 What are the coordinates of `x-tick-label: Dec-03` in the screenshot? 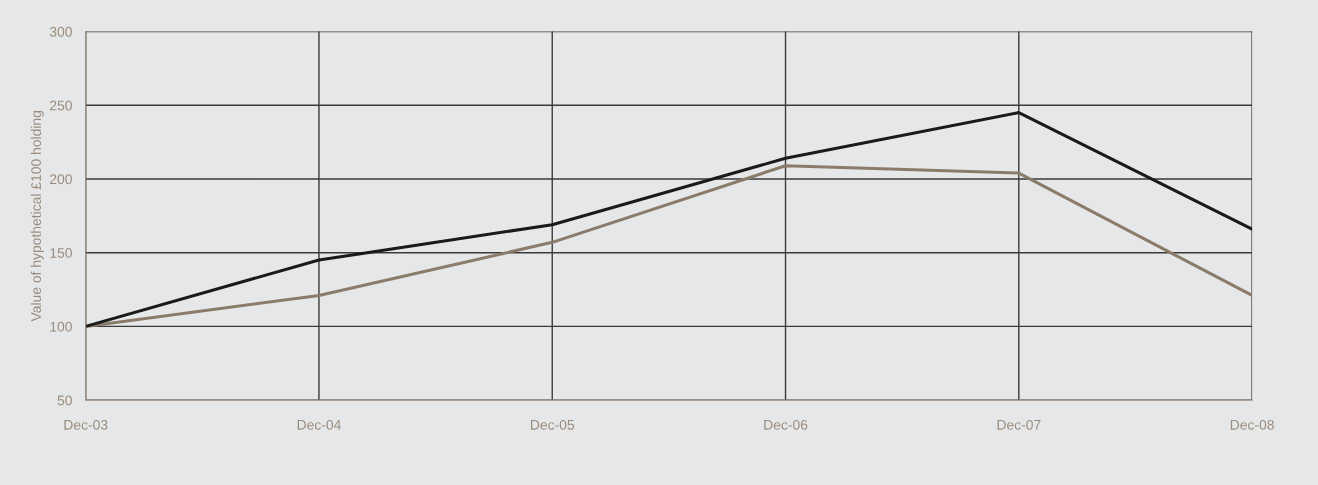 It's located at (86, 424).